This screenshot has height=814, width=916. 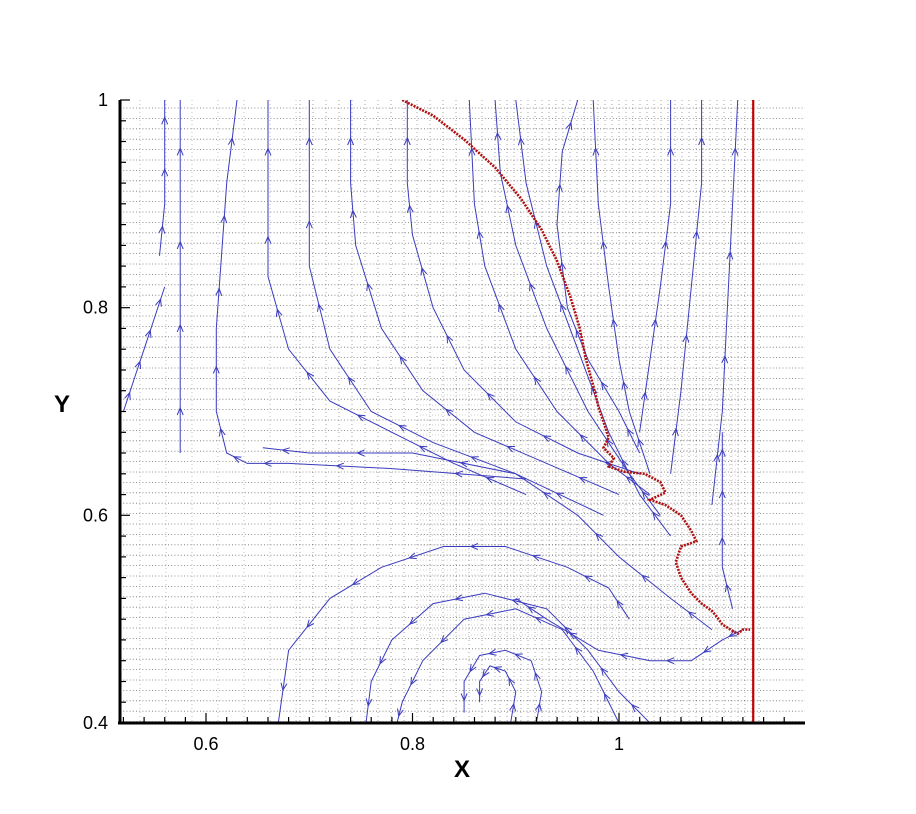 What do you see at coordinates (95, 515) in the screenshot?
I see `y-tick-label: 0.6` at bounding box center [95, 515].